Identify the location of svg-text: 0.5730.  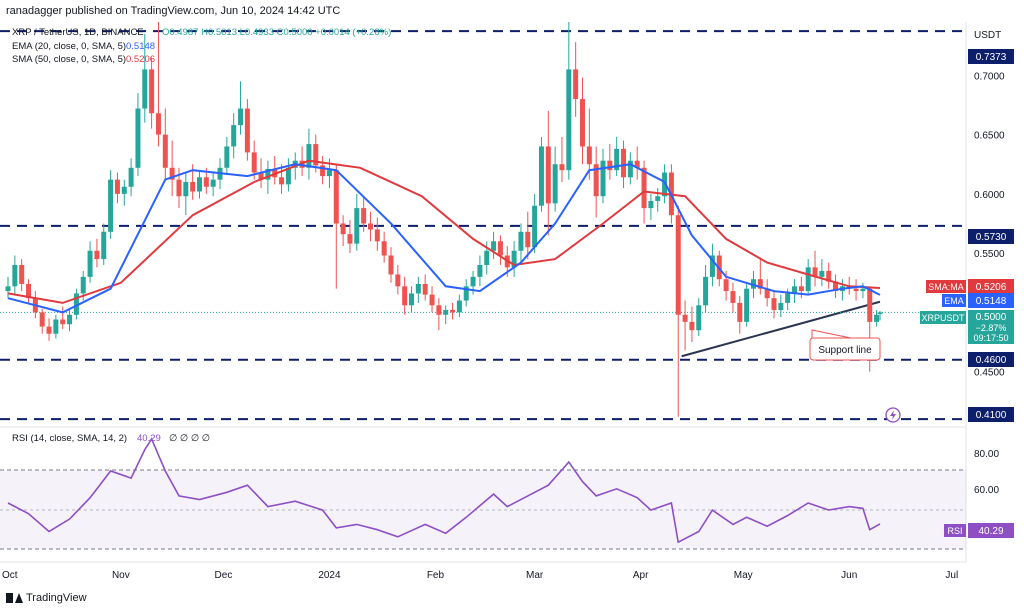
(991, 237).